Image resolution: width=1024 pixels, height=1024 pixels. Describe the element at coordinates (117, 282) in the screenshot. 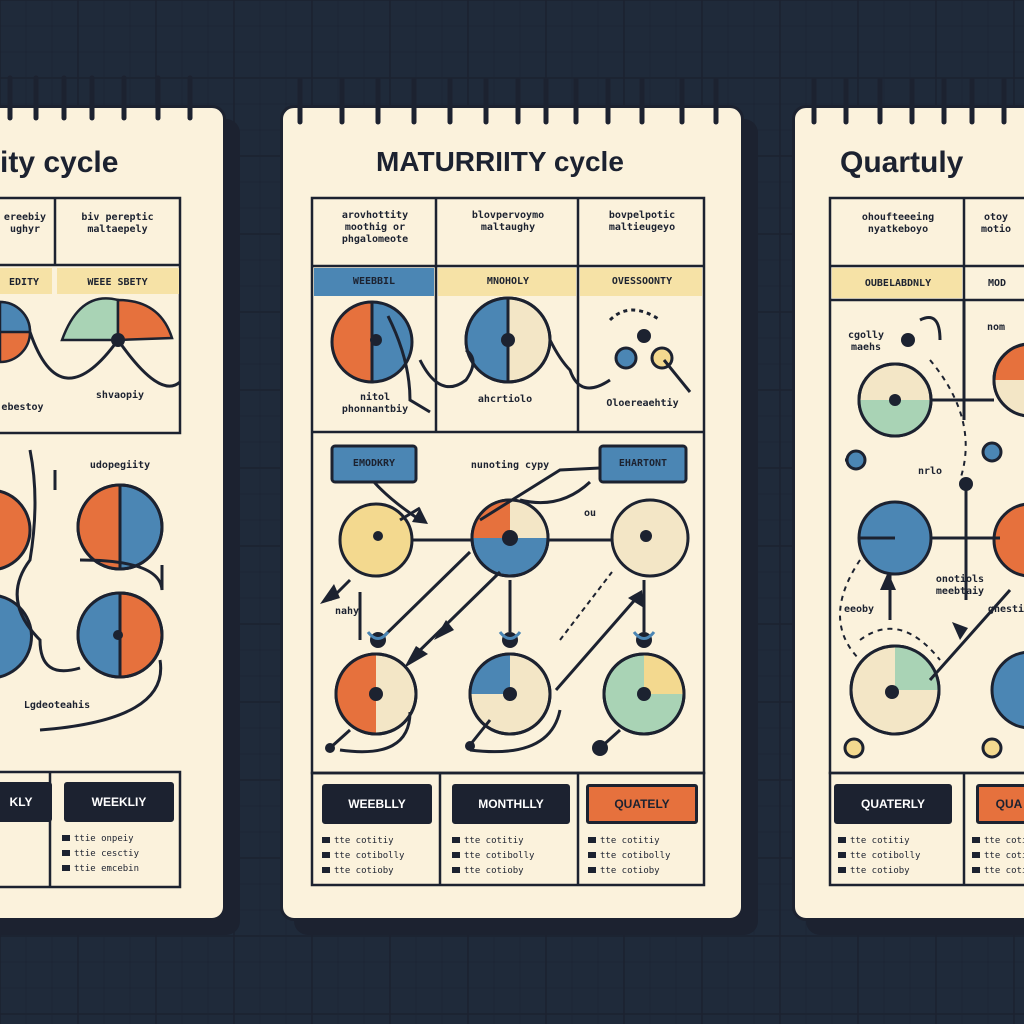

I see `left-tag-col2: WEEE SBETY` at that location.